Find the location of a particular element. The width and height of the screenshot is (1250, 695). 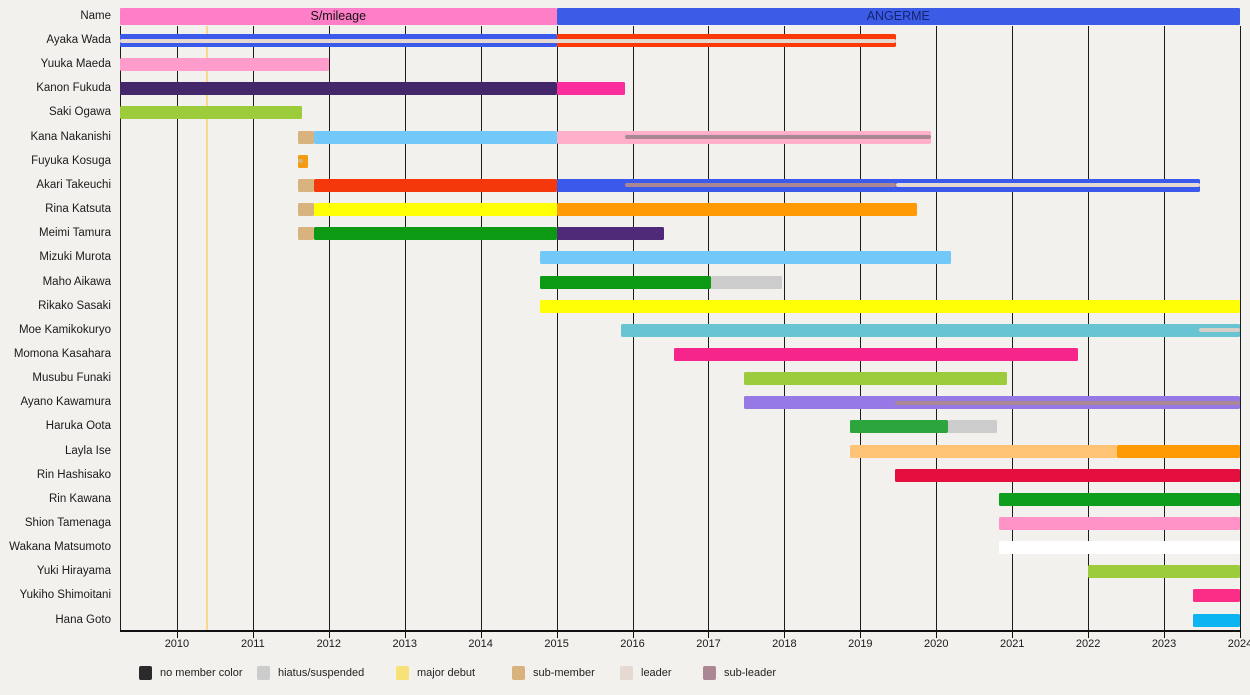

axis-tick-label: 2012 is located at coordinates (329, 644).